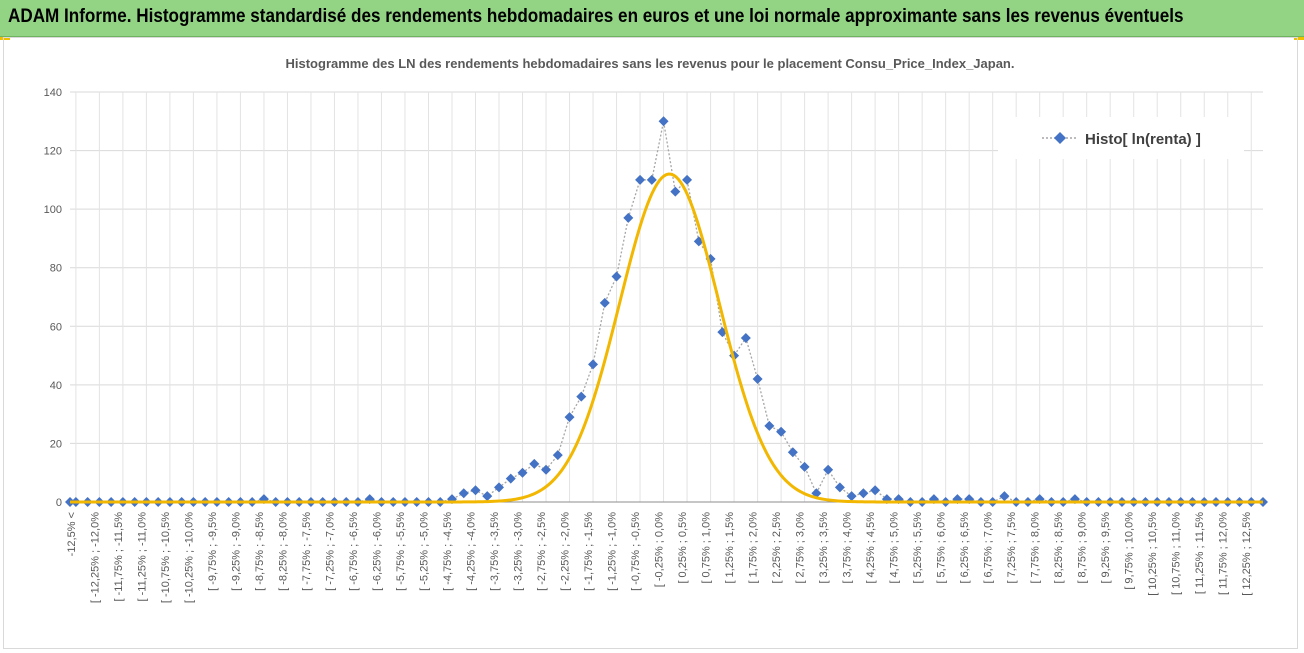 The height and width of the screenshot is (653, 1304). I want to click on x-tick-label: [ -7,75% ; -7,5%, so click(307, 551).